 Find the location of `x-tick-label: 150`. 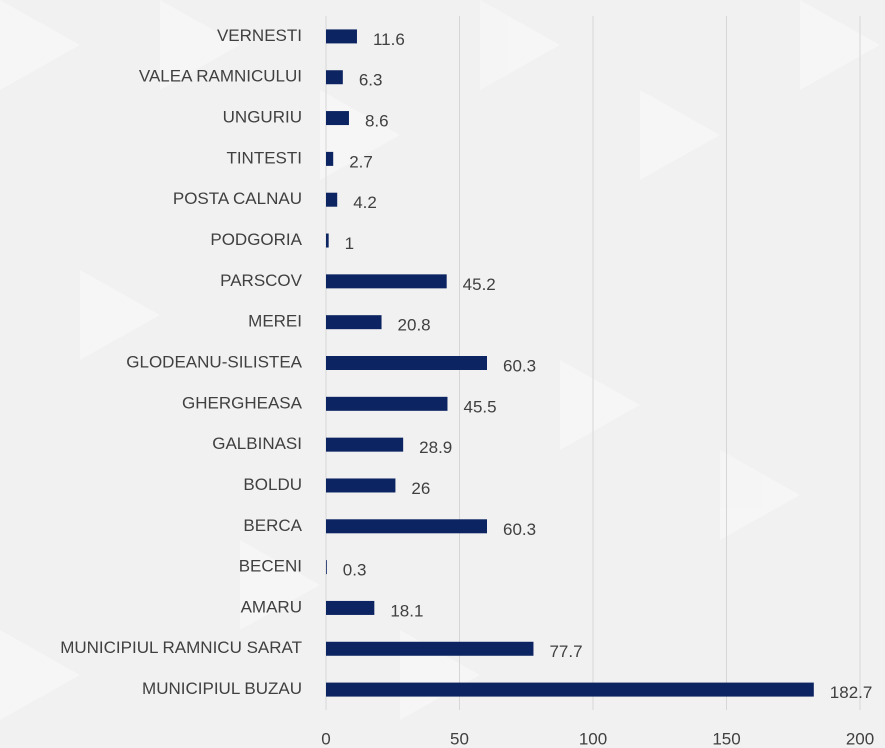

x-tick-label: 150 is located at coordinates (726, 738).